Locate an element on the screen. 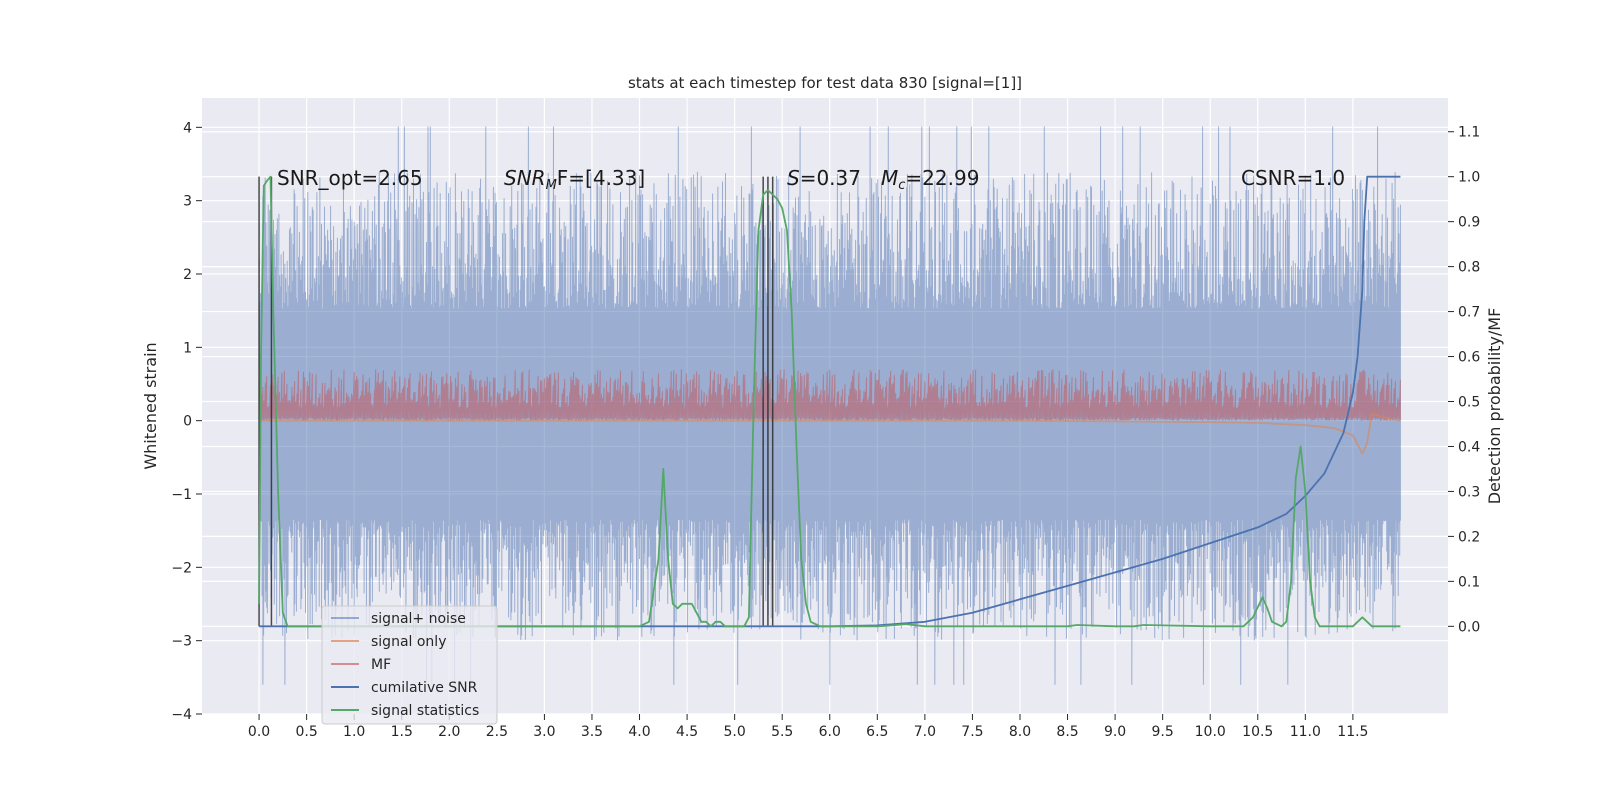 Image resolution: width=1600 pixels, height=800 pixels. x-tick-label: 1.5 is located at coordinates (402, 732).